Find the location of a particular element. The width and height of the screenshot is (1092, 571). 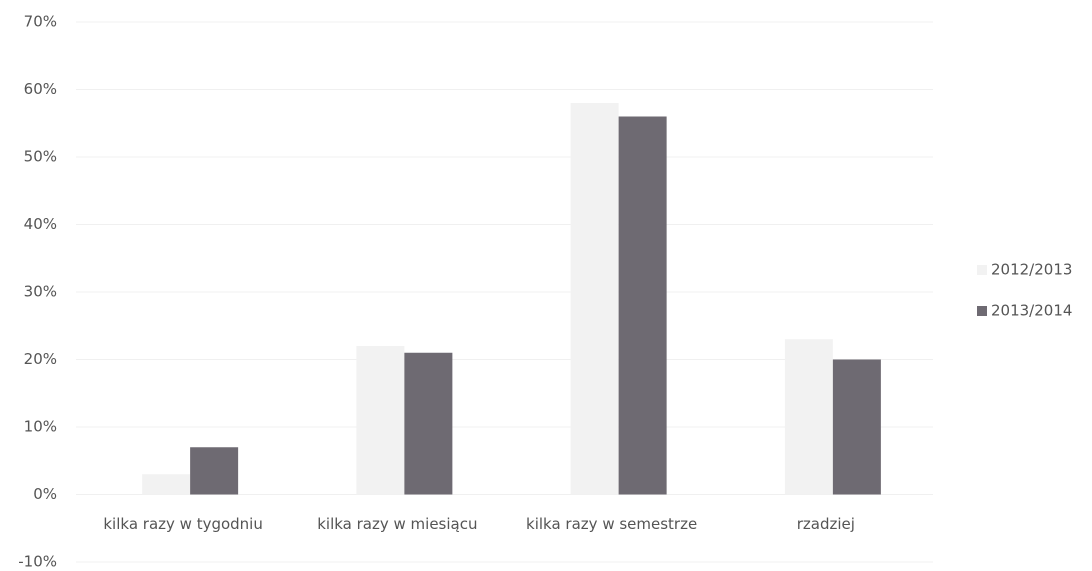

y-tick-label: 20% is located at coordinates (40, 359).